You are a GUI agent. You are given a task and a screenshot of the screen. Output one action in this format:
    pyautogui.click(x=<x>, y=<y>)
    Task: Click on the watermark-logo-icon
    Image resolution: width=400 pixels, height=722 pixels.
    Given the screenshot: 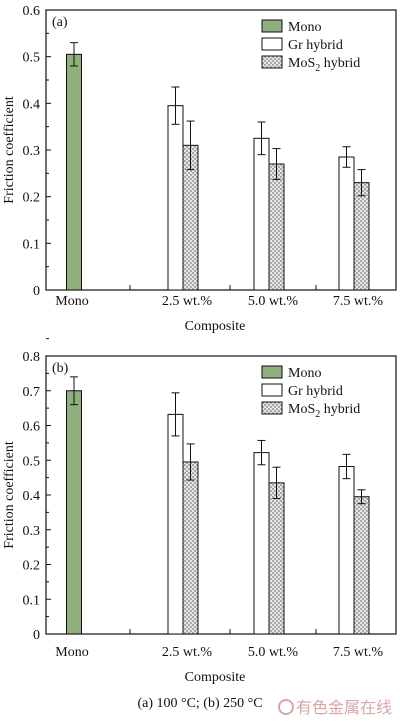 What is the action you would take?
    pyautogui.click(x=285, y=707)
    